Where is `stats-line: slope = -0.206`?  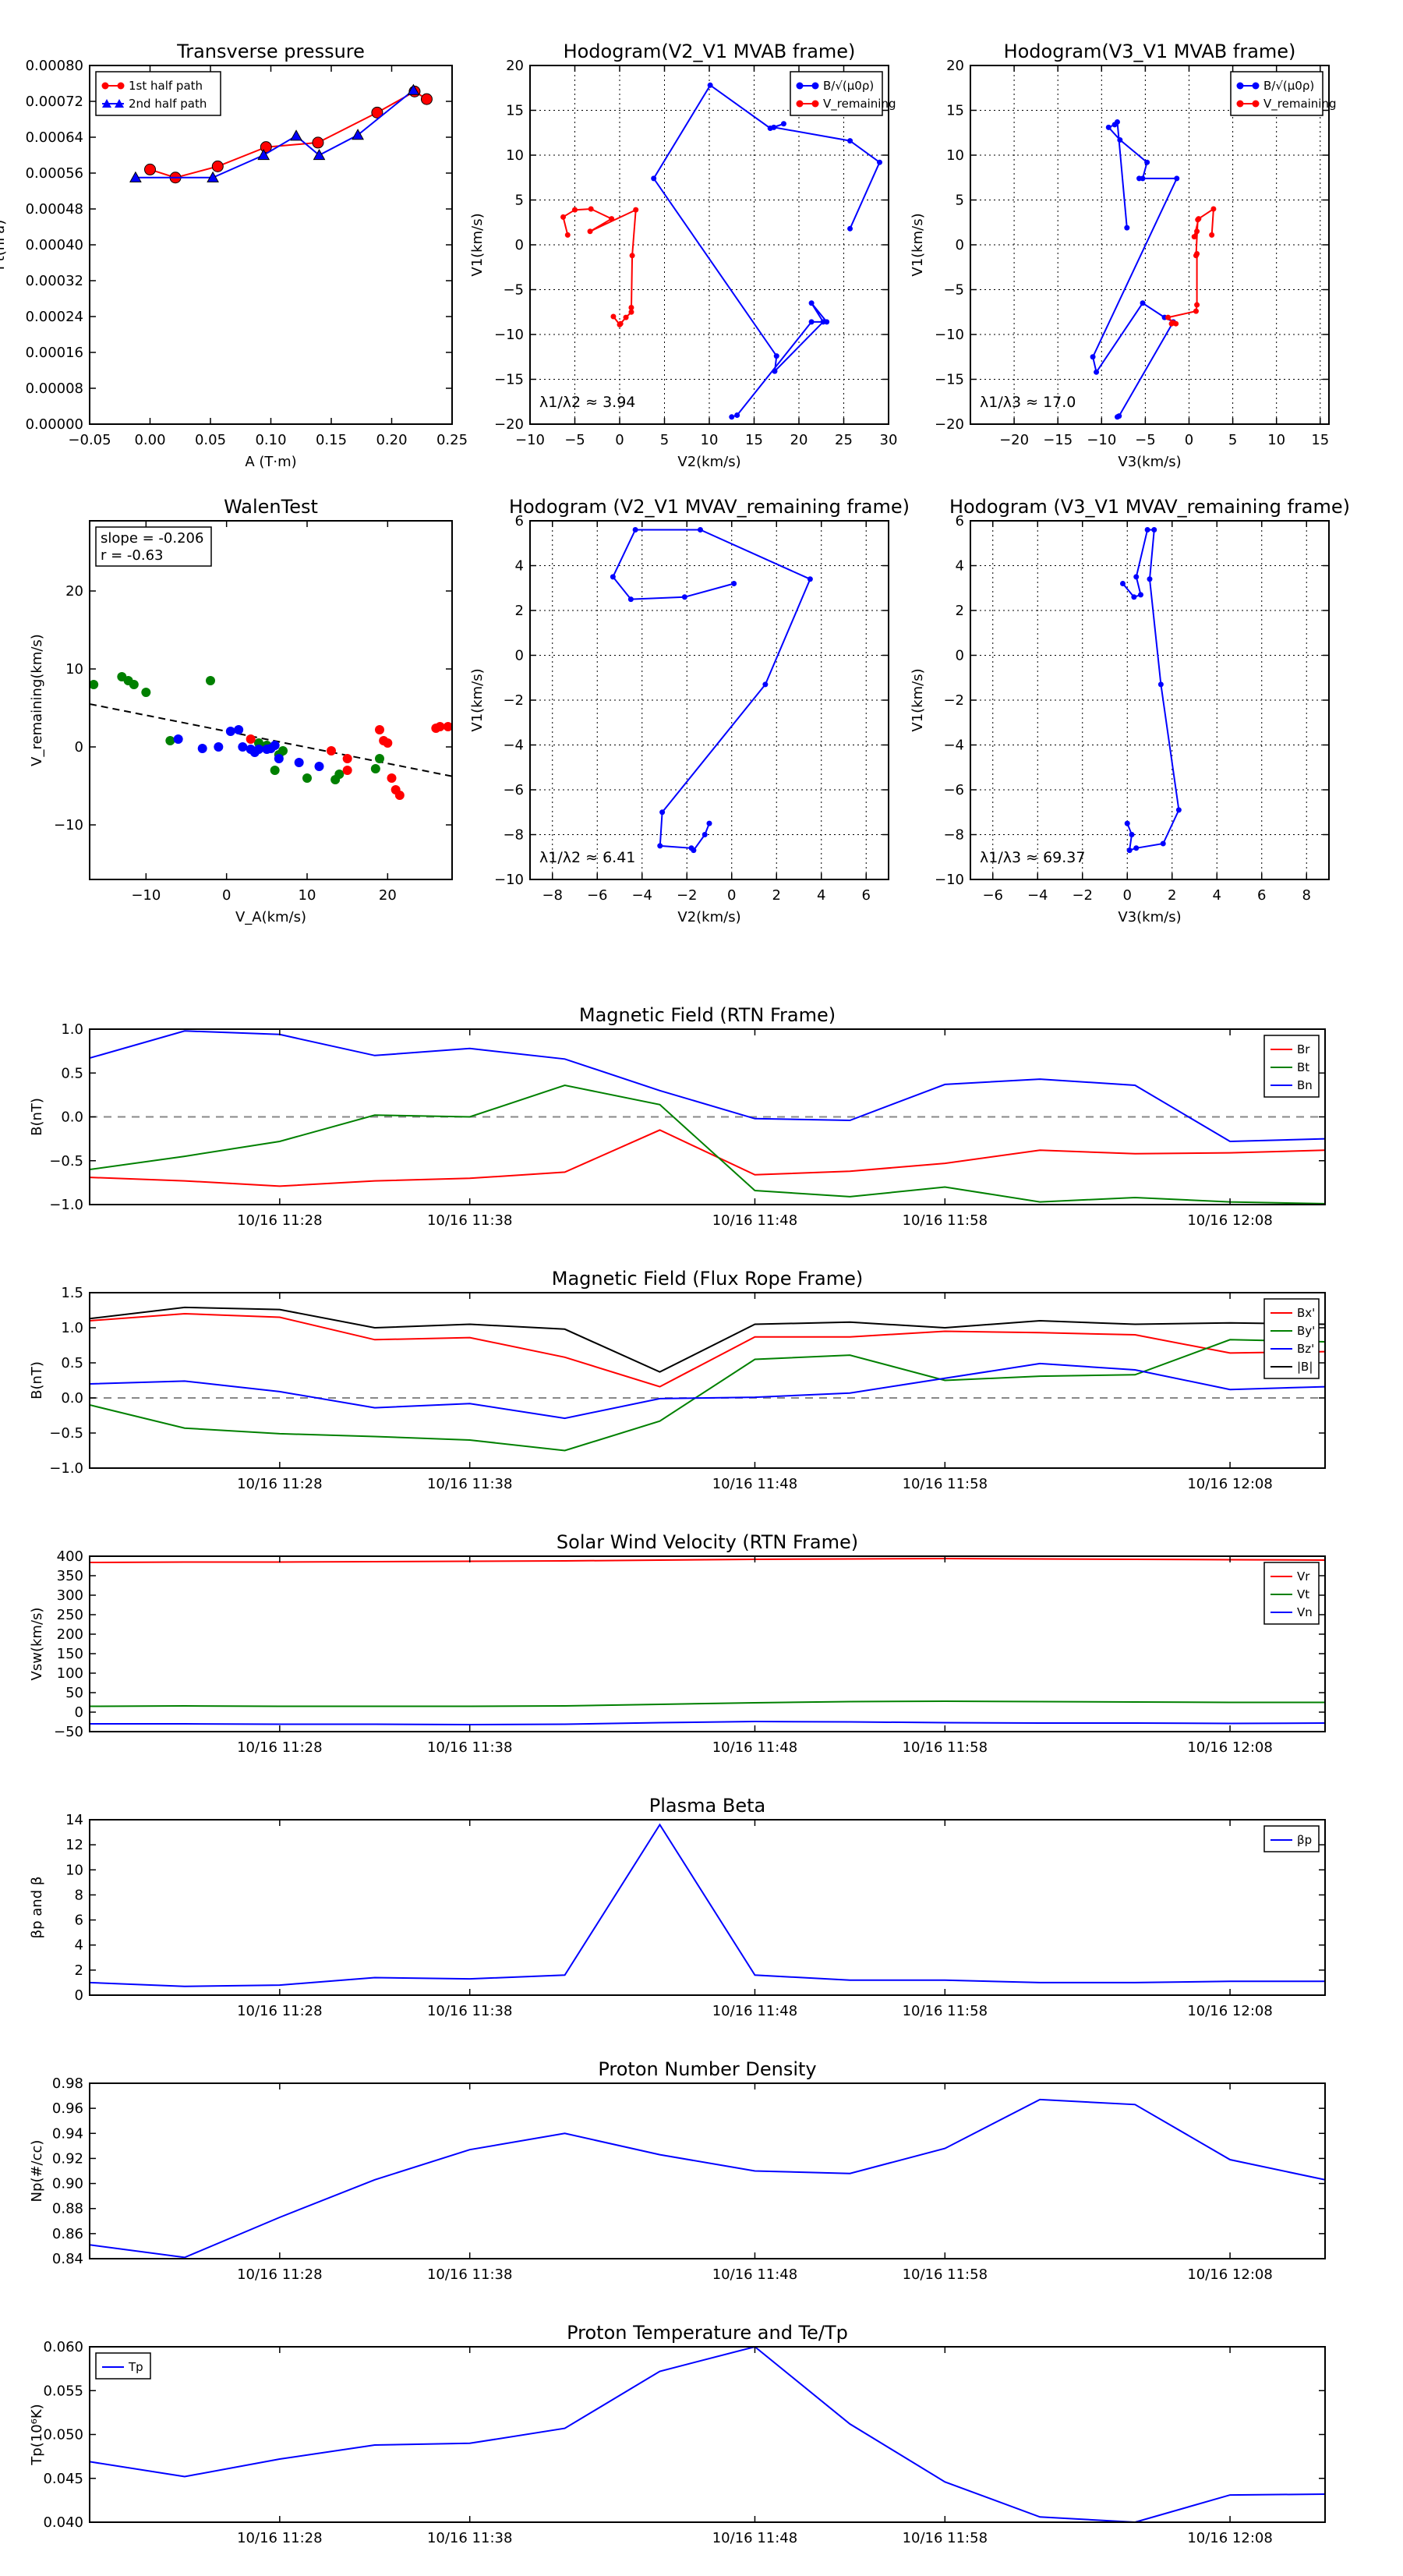 stats-line: slope = -0.206 is located at coordinates (152, 538).